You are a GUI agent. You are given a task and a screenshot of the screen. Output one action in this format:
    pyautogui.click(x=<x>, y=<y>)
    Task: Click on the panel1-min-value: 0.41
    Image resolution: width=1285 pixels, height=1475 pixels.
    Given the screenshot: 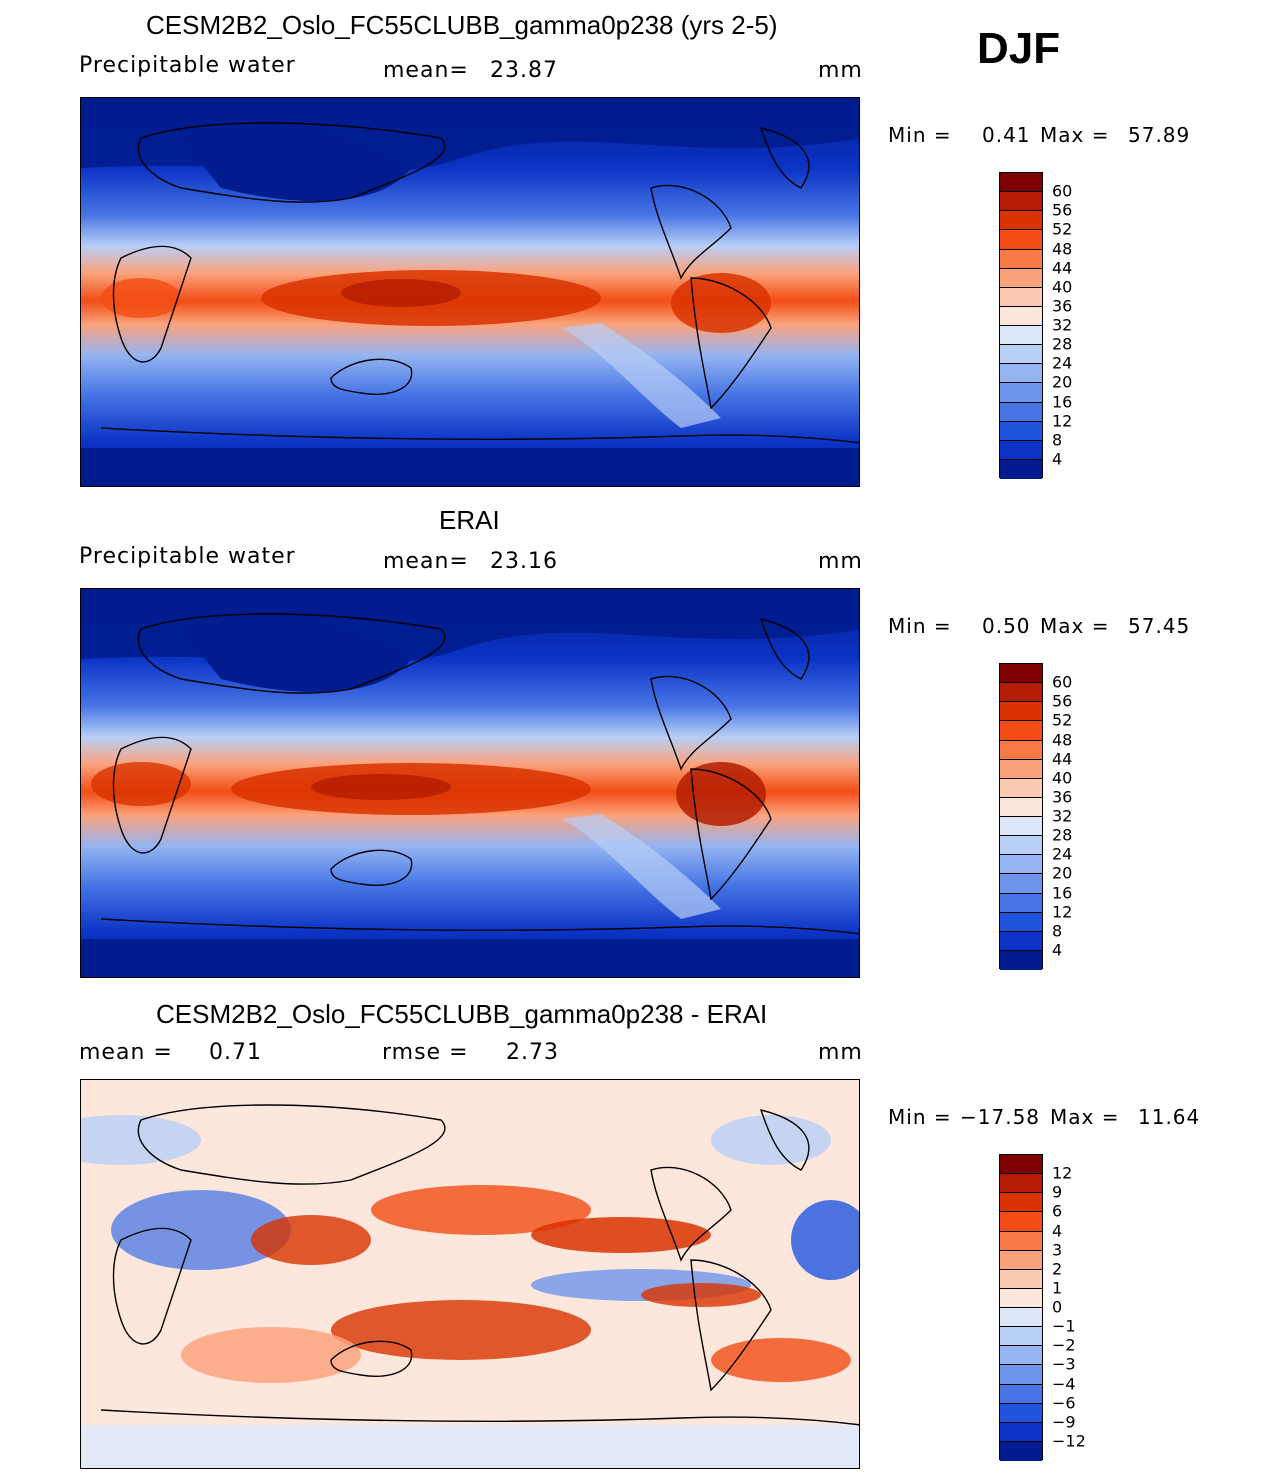 What is the action you would take?
    pyautogui.click(x=1006, y=135)
    